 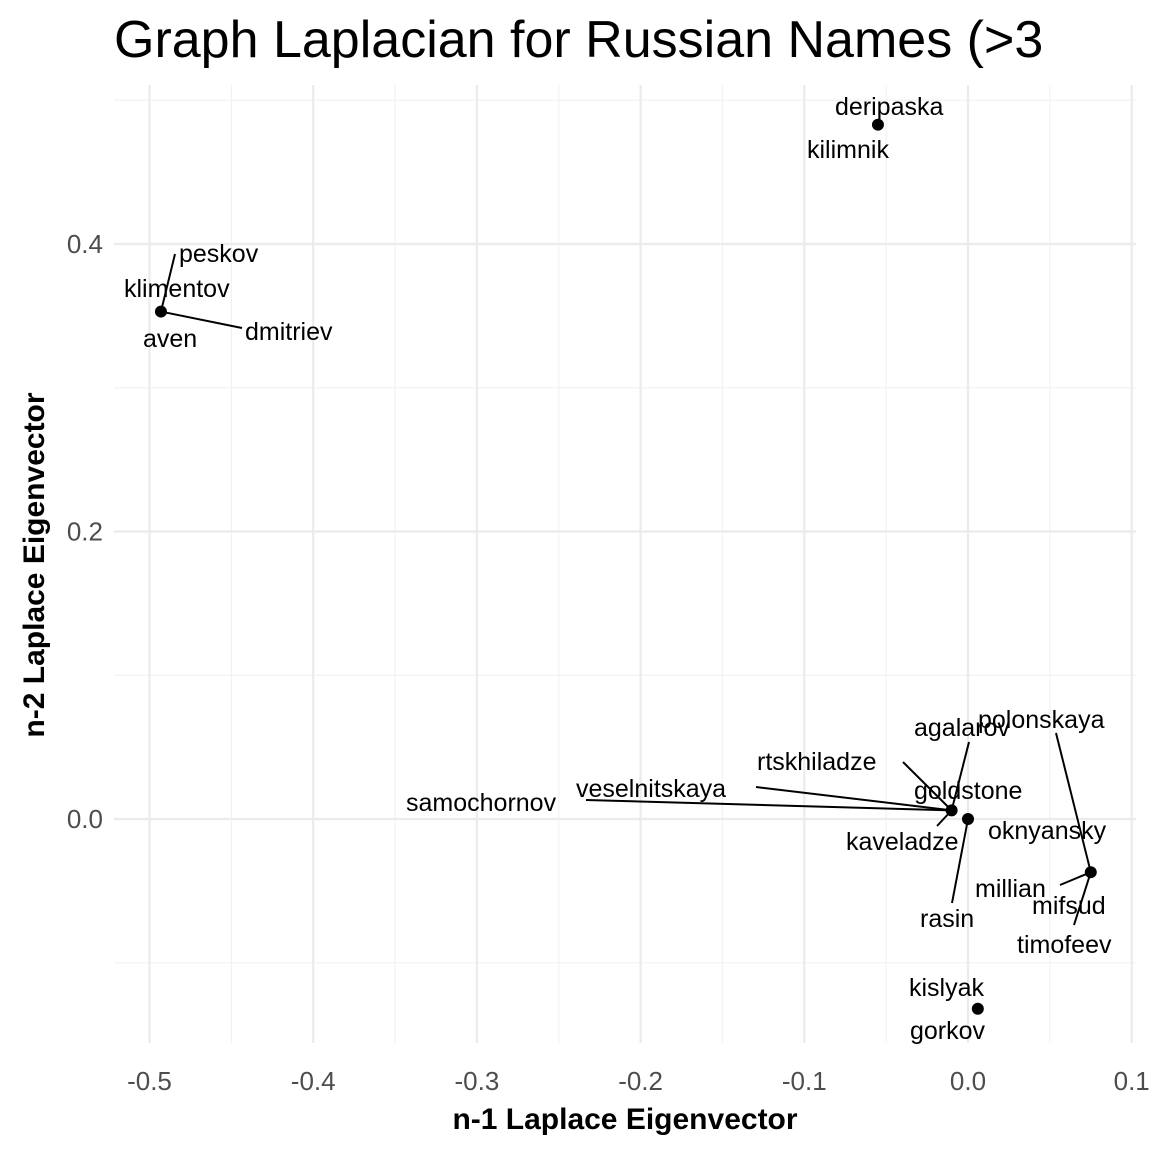 I want to click on point-label-goldstone: goldstone, so click(x=968, y=791).